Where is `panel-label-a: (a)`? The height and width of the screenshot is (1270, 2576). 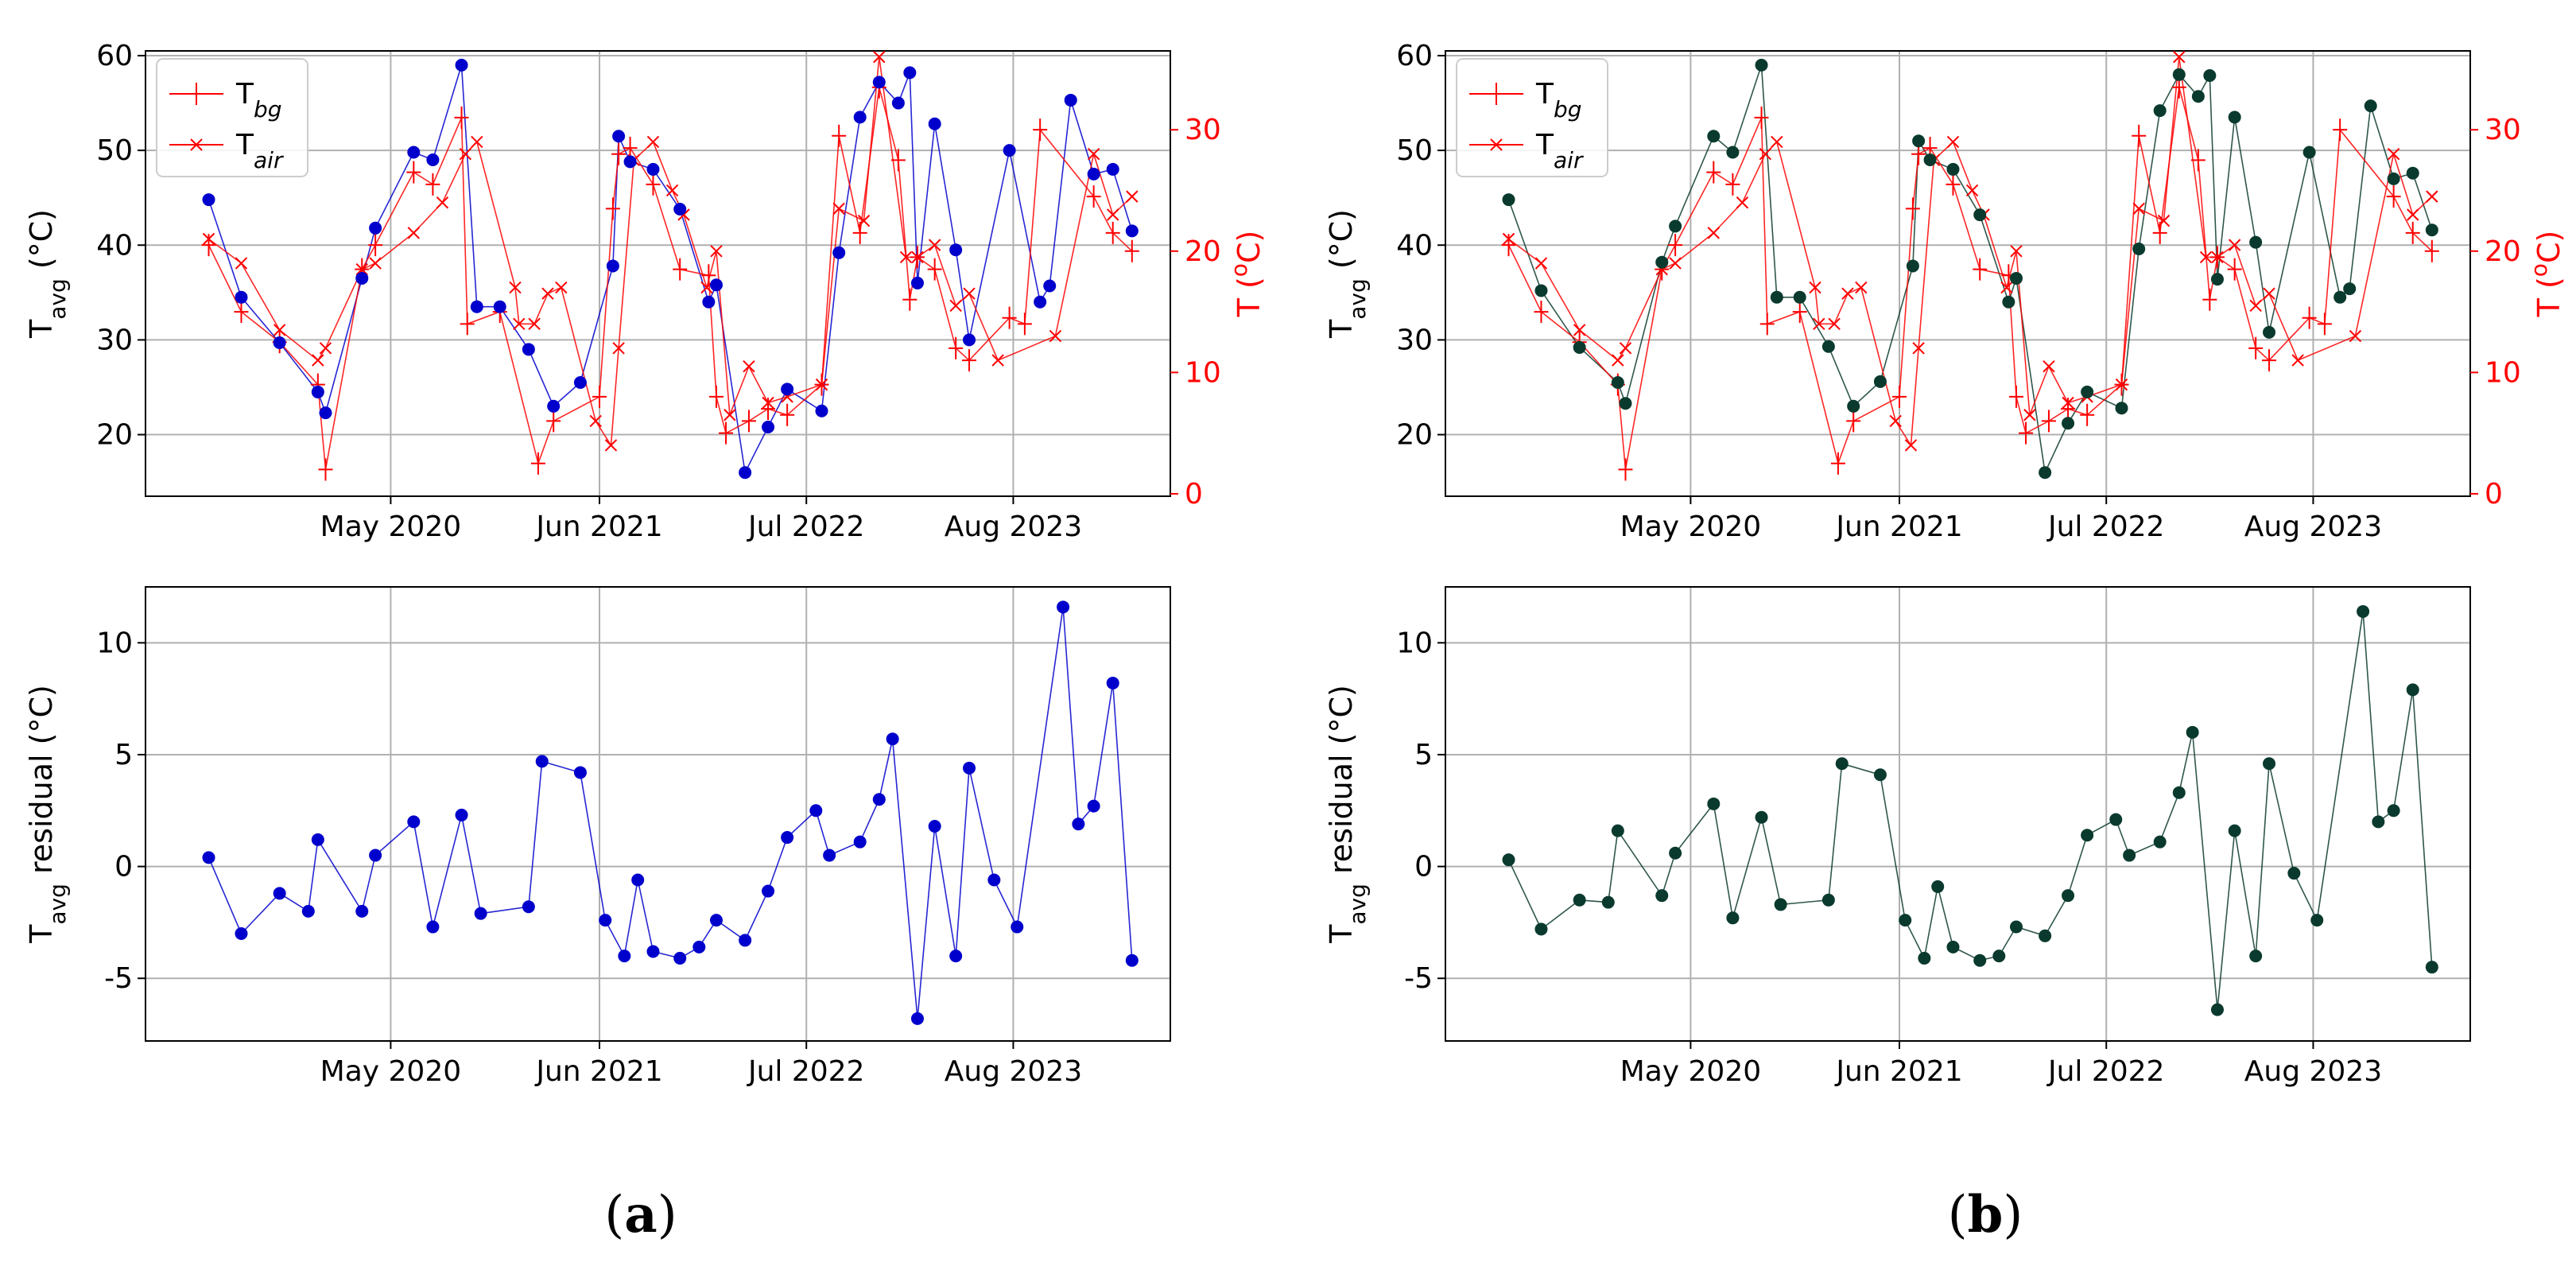 panel-label-a: (a) is located at coordinates (641, 1215).